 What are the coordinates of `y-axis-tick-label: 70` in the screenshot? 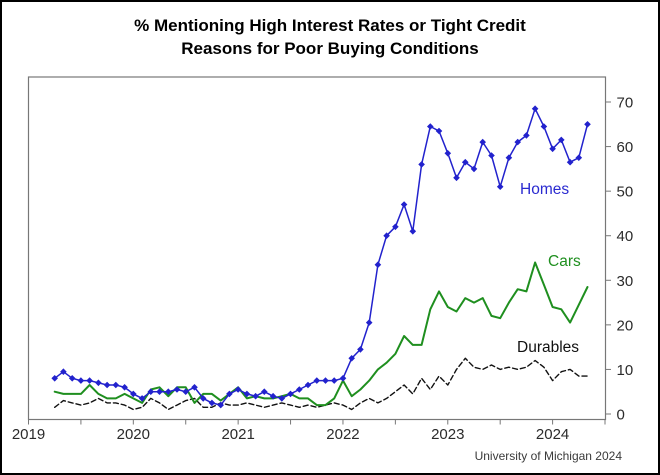 It's located at (625, 103).